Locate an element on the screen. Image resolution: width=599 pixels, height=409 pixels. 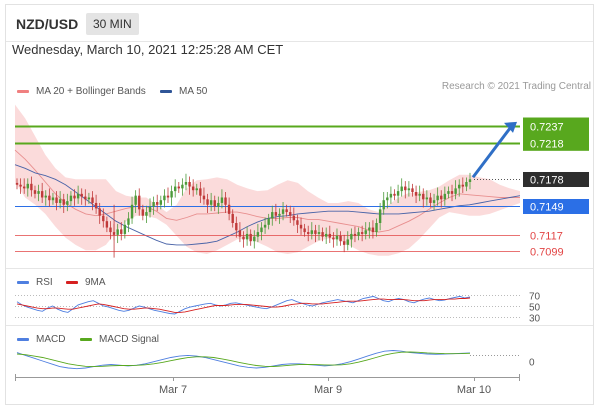
credit-text: Research © 2021 Trading Central is located at coordinates (516, 86).